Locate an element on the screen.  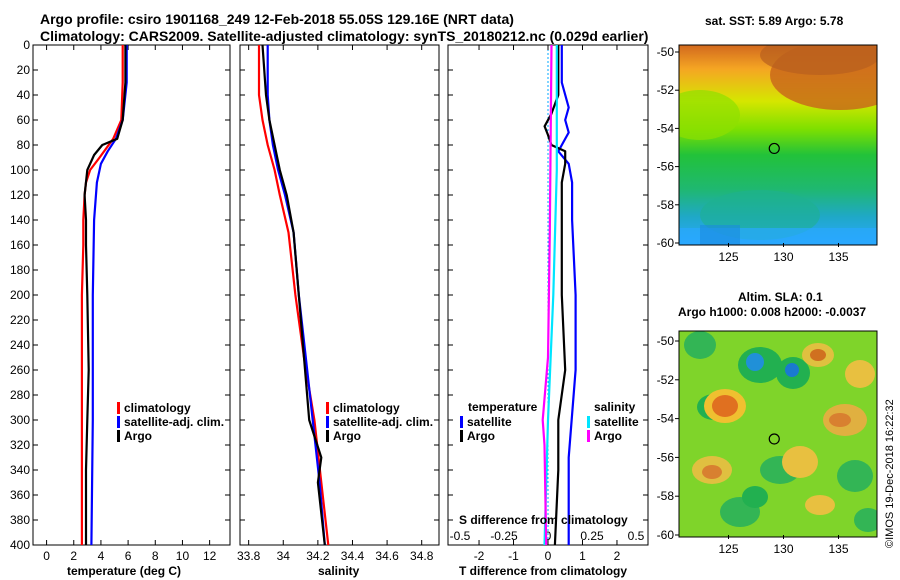
sla-panel-title-line1: Altim. SLA: 0.1 is located at coordinates (780, 297).